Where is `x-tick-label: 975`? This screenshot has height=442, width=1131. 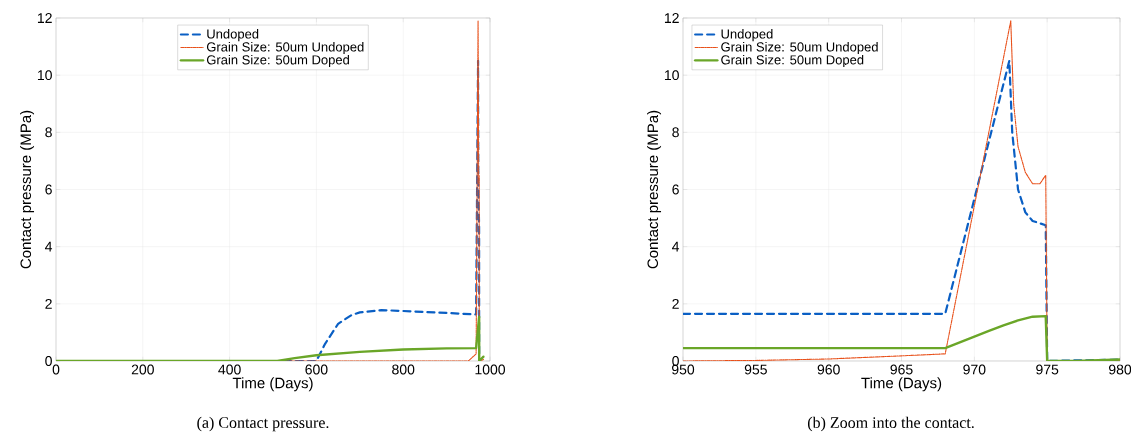 x-tick-label: 975 is located at coordinates (1047, 369).